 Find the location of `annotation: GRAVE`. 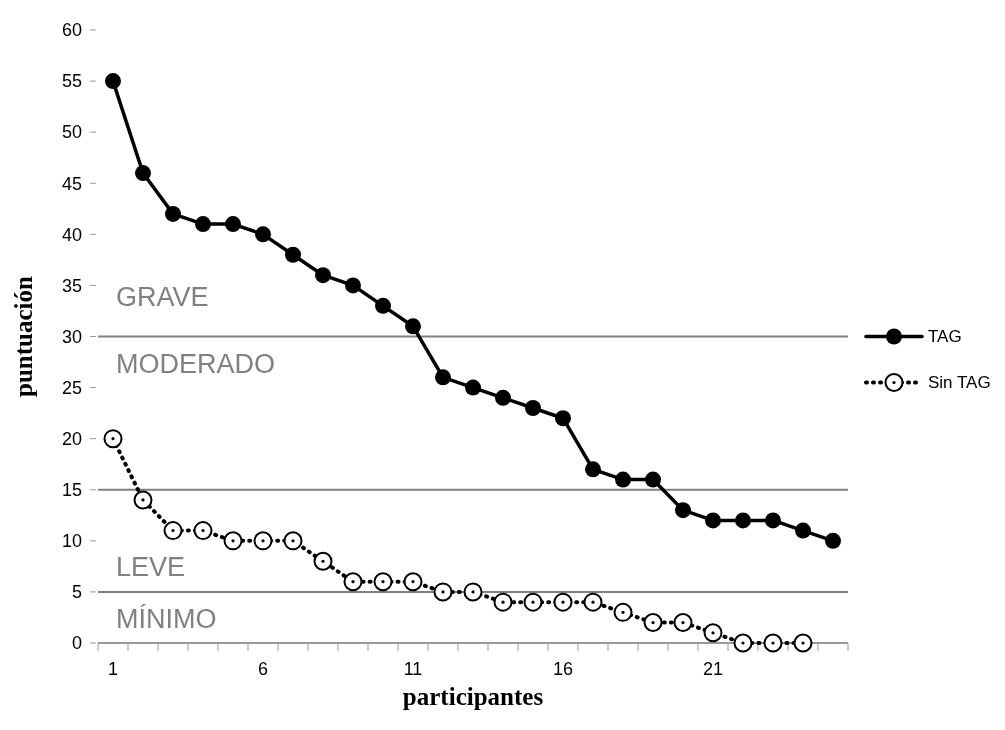

annotation: GRAVE is located at coordinates (162, 296).